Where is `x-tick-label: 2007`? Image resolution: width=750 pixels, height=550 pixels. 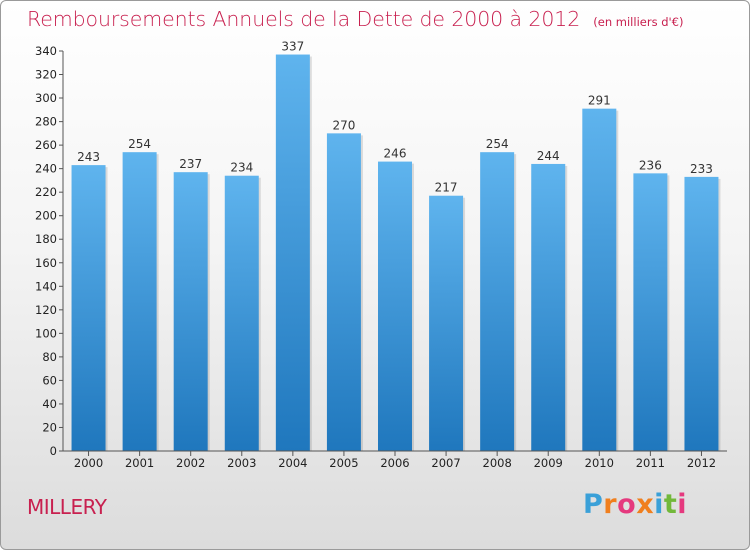
x-tick-label: 2007 is located at coordinates (445, 463).